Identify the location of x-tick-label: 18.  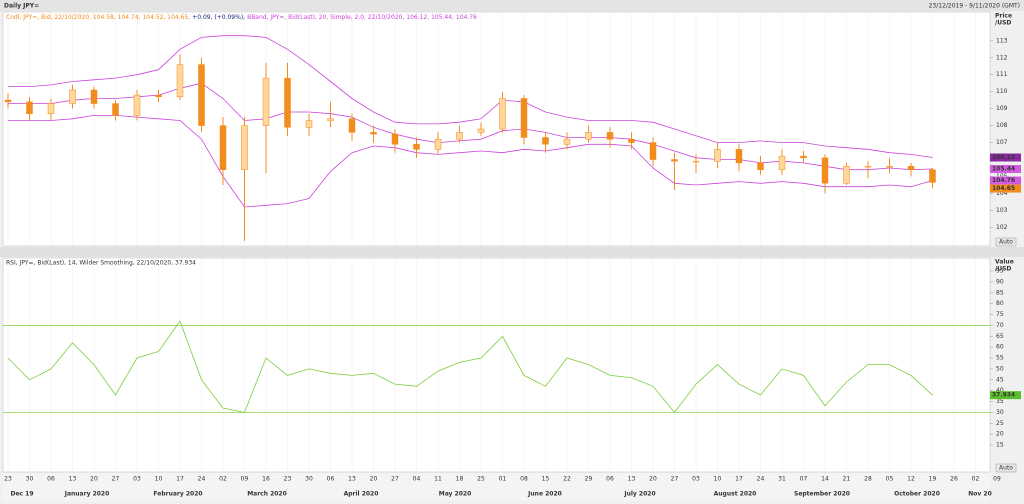
(460, 479).